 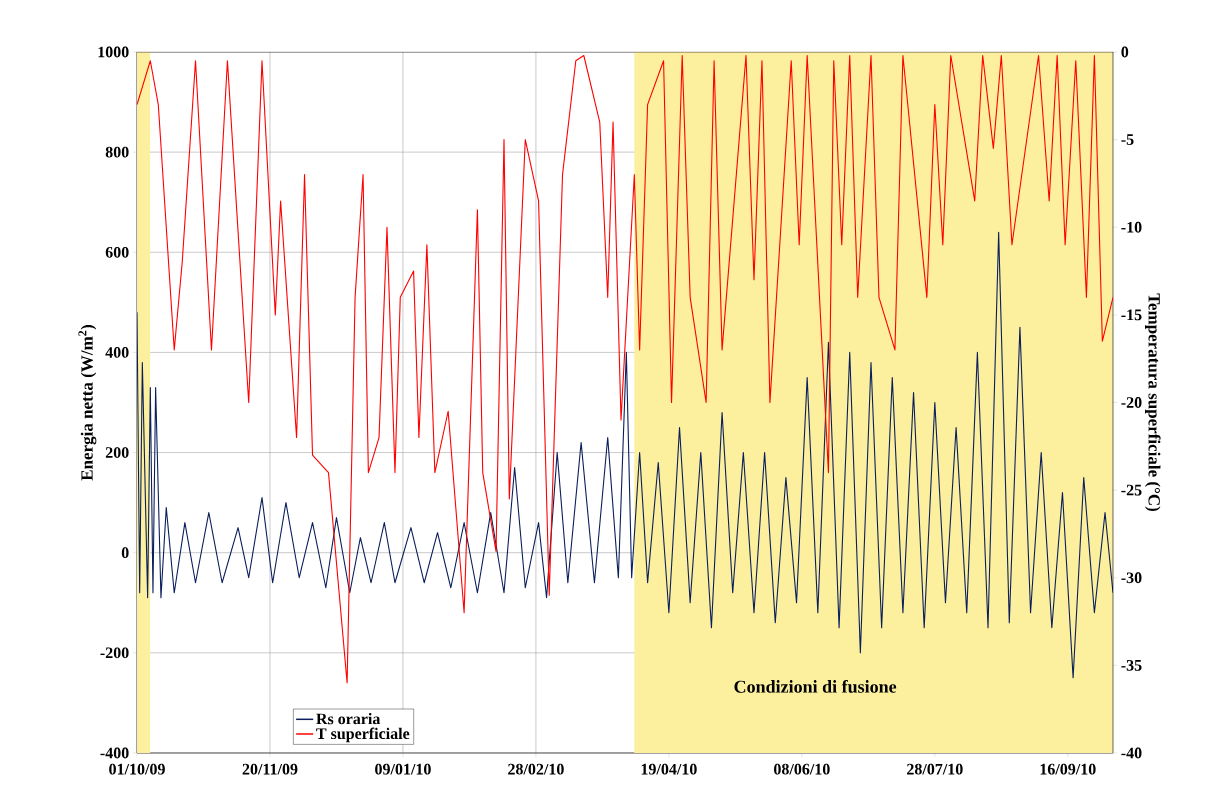 I want to click on x-tick-label: 28/02/10, so click(x=536, y=769).